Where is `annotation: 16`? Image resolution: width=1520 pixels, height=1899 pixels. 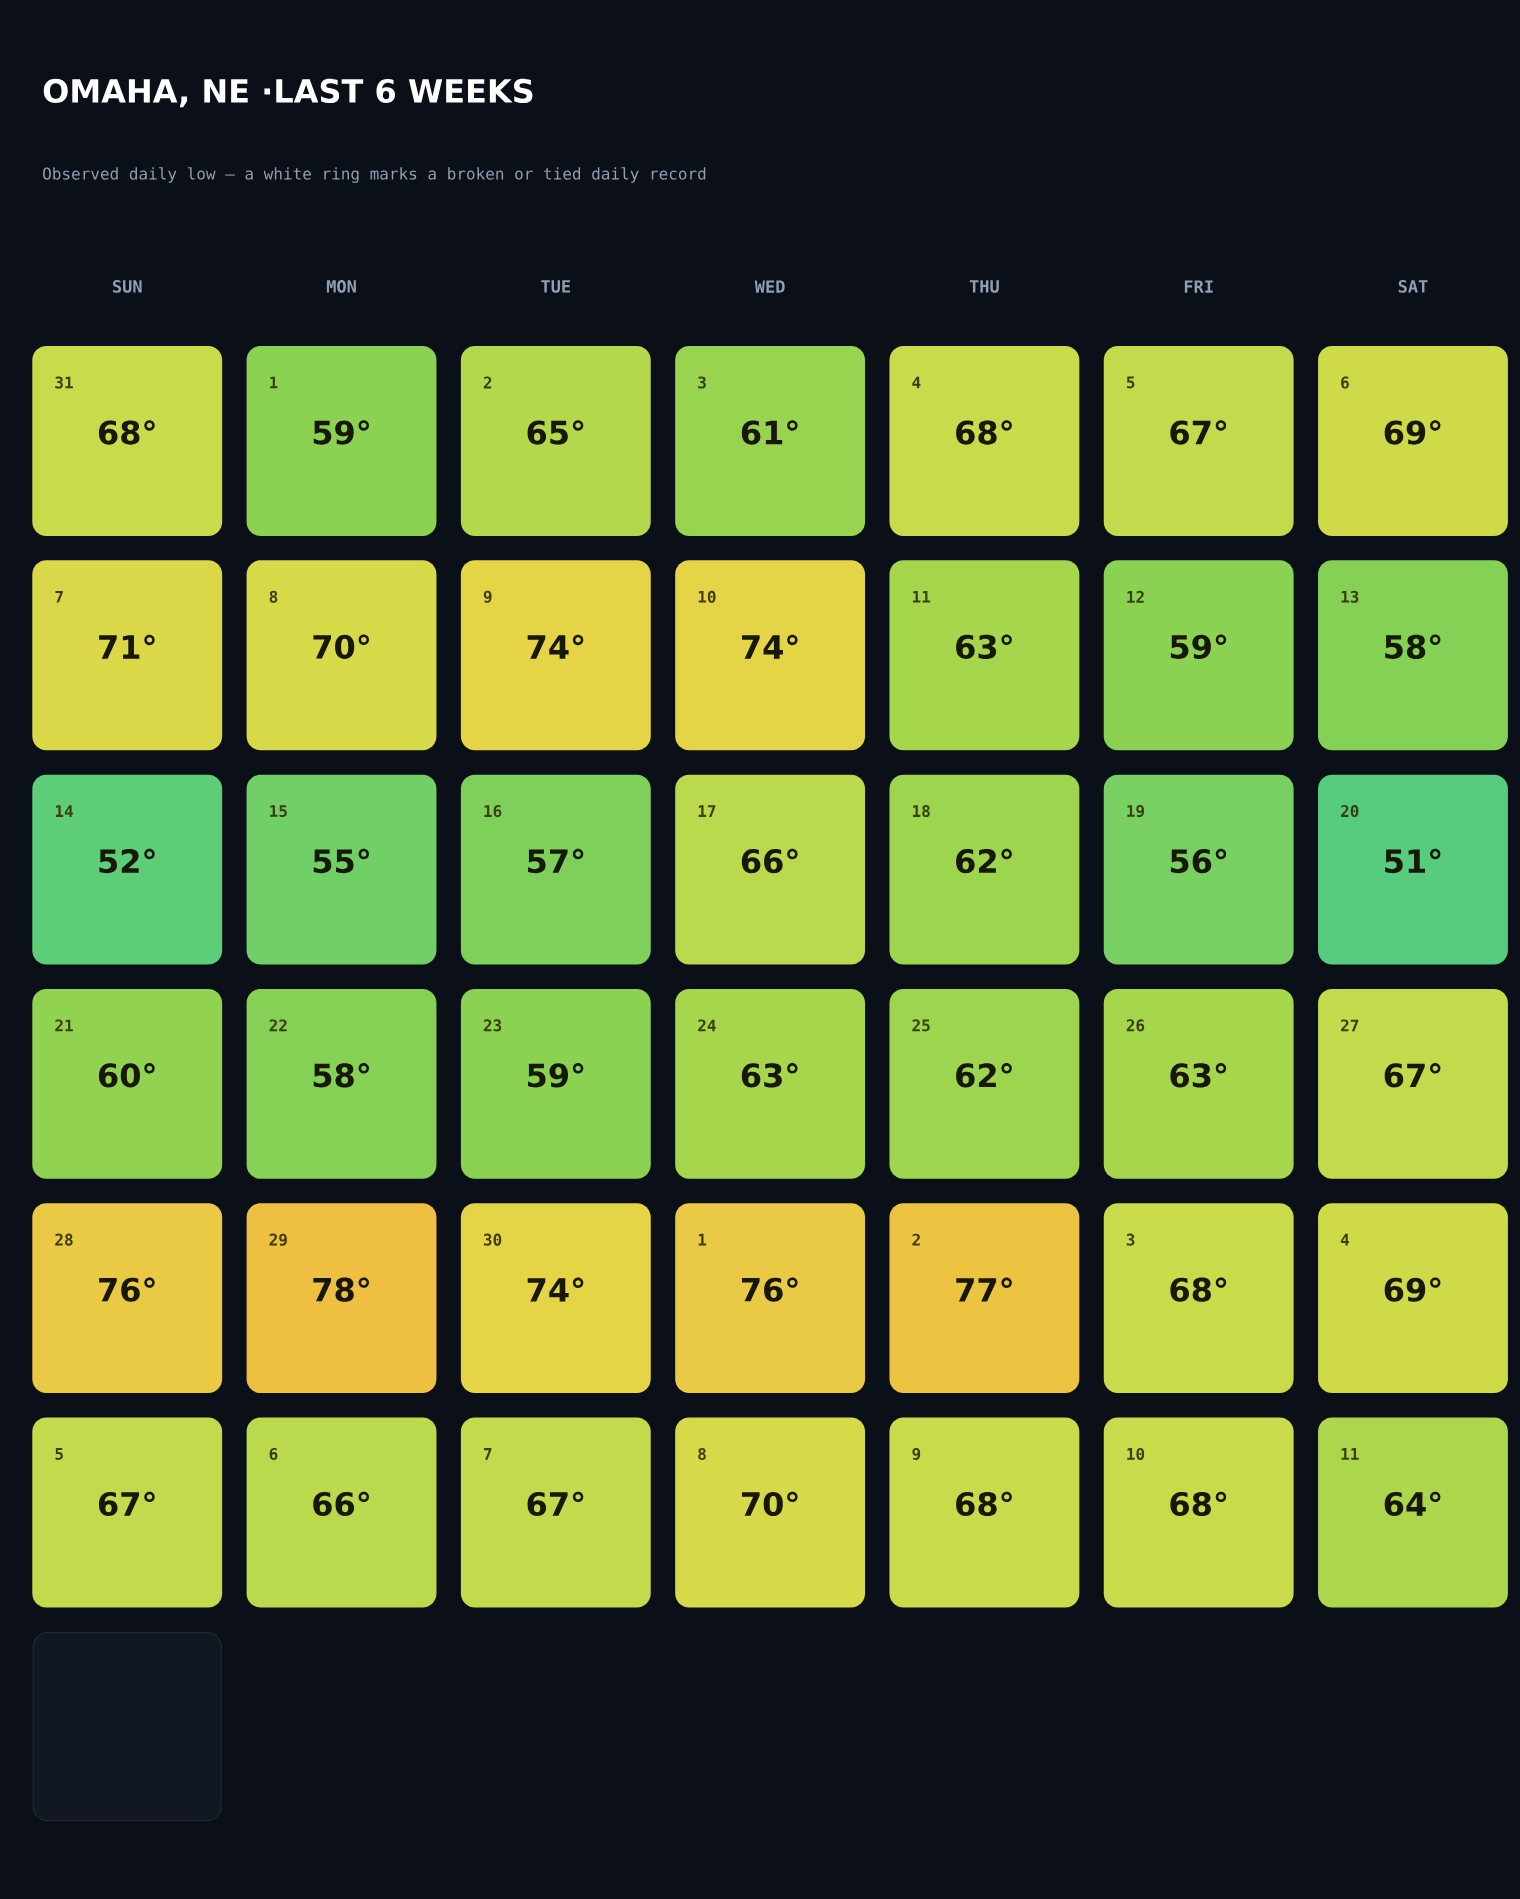 annotation: 16 is located at coordinates (493, 811).